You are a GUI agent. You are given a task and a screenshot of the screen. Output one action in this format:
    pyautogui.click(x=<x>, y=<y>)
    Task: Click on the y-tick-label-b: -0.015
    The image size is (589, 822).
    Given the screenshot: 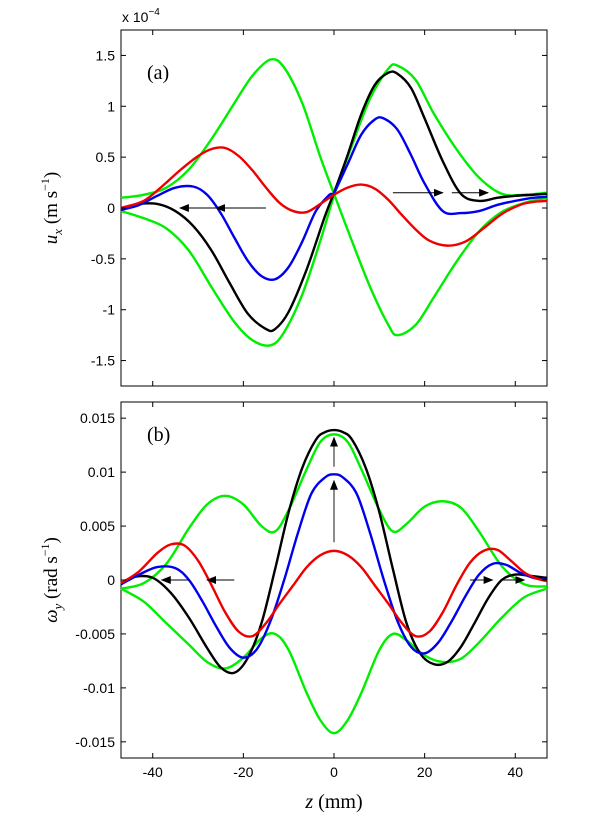 What is the action you would take?
    pyautogui.click(x=95, y=742)
    